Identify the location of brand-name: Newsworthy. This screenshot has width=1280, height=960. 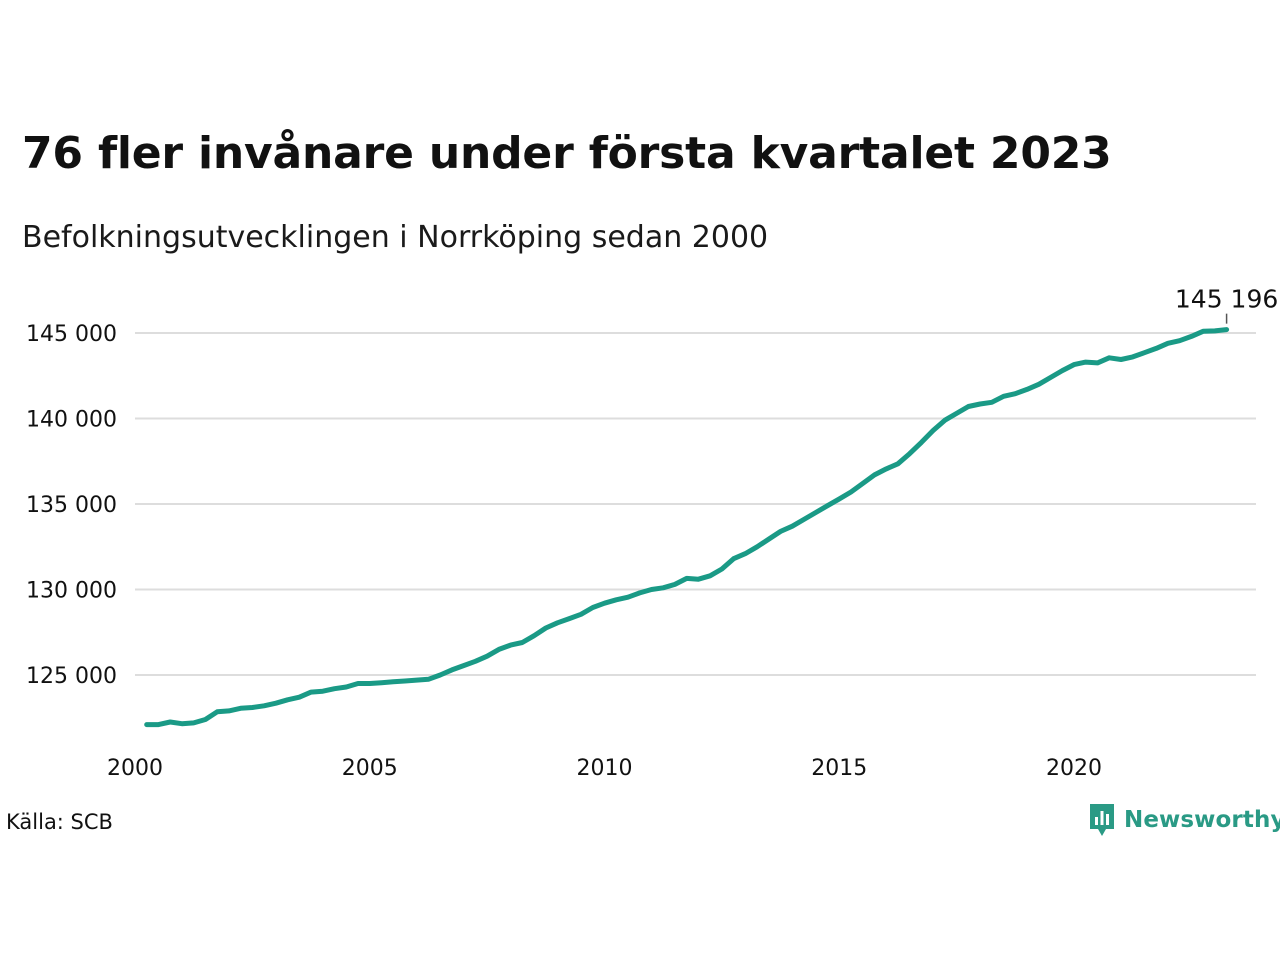
(1202, 820).